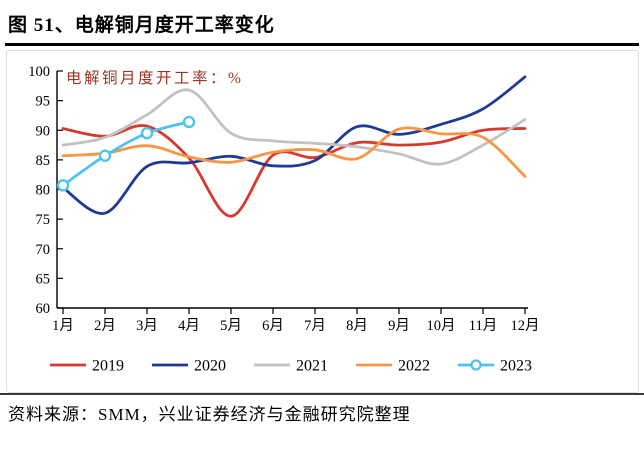 Image resolution: width=644 pixels, height=458 pixels. I want to click on footer-divider, so click(322, 394).